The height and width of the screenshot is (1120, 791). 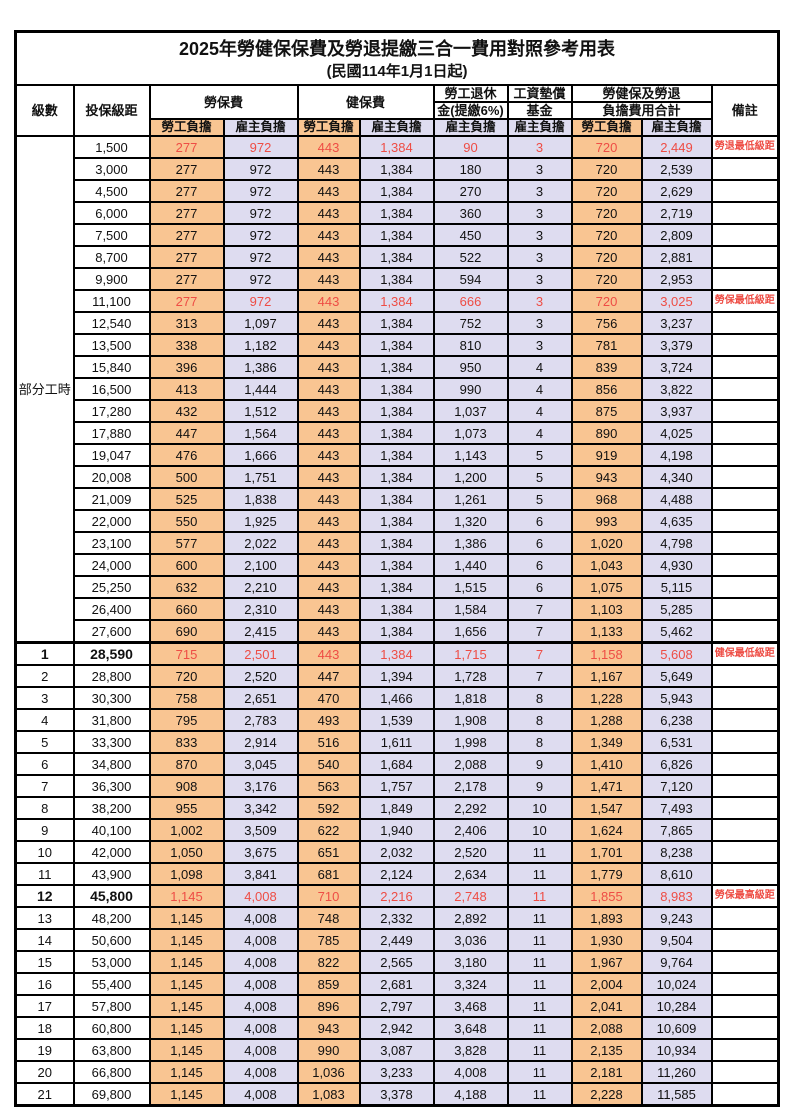 I want to click on bracket-cell: 50,600, so click(x=111, y=940).